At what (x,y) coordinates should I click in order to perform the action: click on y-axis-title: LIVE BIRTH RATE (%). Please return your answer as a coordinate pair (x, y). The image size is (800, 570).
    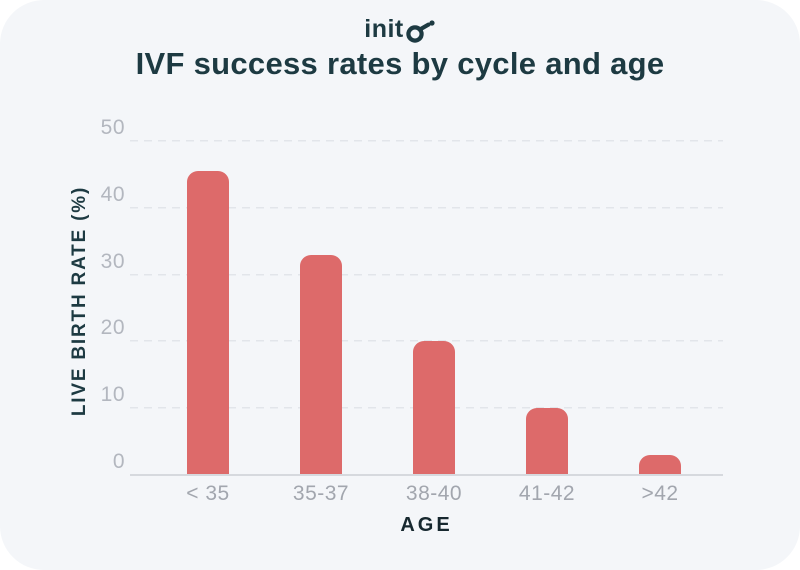
    Looking at the image, I should click on (79, 301).